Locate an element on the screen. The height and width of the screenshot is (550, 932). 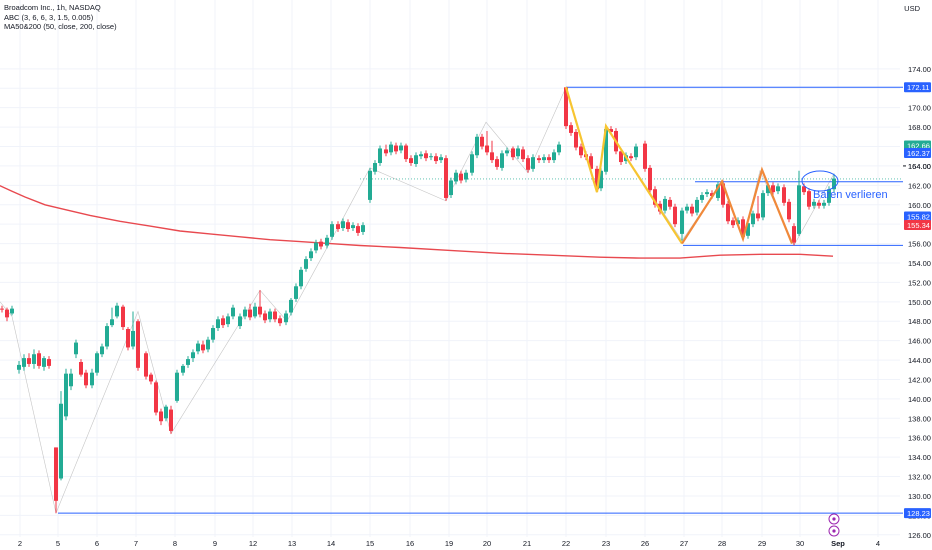
badge-text: 162.37 is located at coordinates (918, 153).